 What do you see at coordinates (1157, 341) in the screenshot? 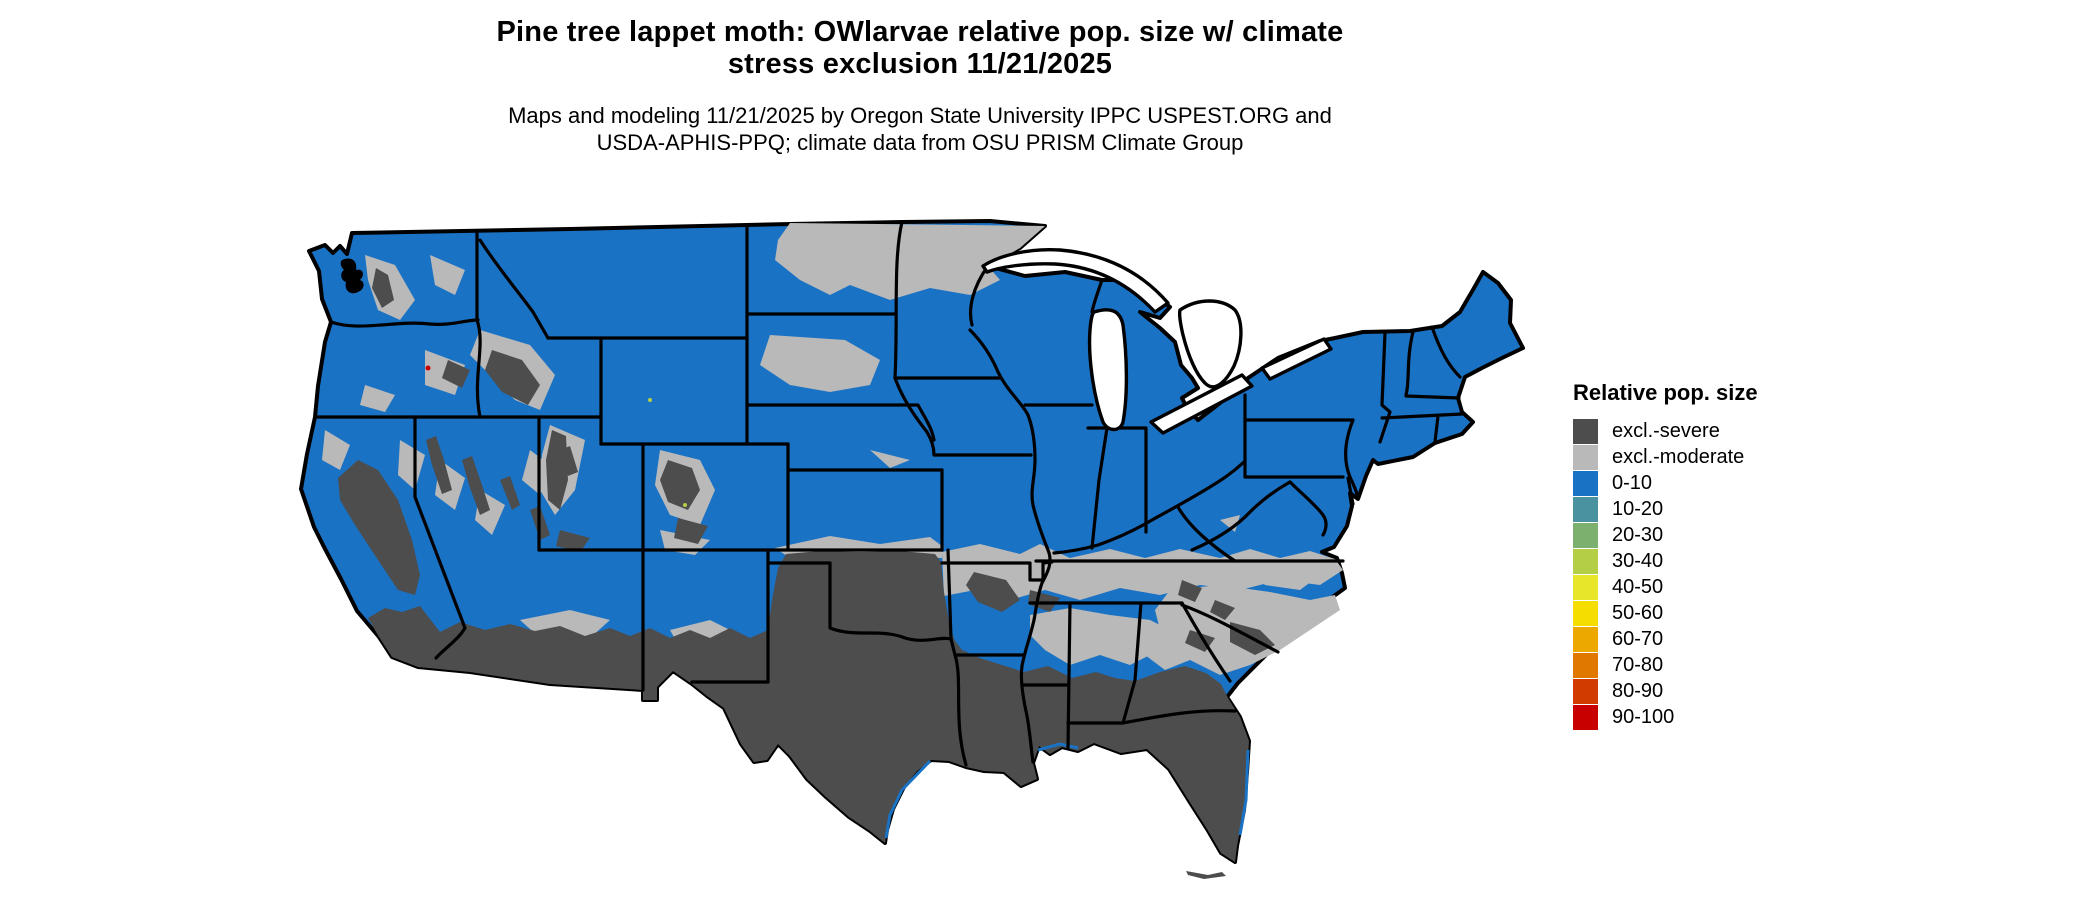
I see `great-lakes` at bounding box center [1157, 341].